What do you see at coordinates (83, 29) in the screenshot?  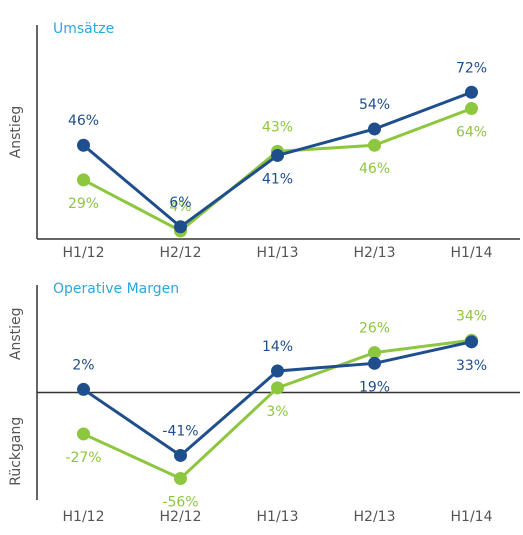 I see `chart-title: Umsätze` at bounding box center [83, 29].